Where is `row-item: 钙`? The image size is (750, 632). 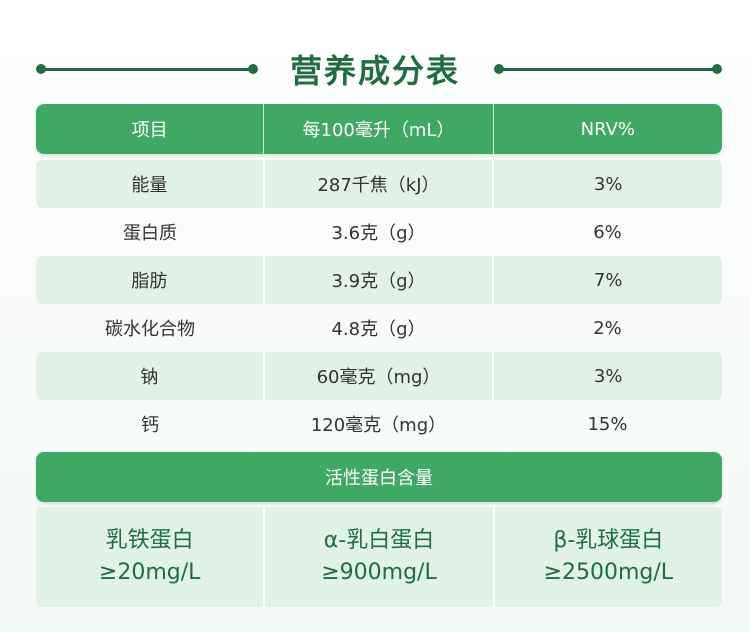
row-item: 钙 is located at coordinates (150, 425).